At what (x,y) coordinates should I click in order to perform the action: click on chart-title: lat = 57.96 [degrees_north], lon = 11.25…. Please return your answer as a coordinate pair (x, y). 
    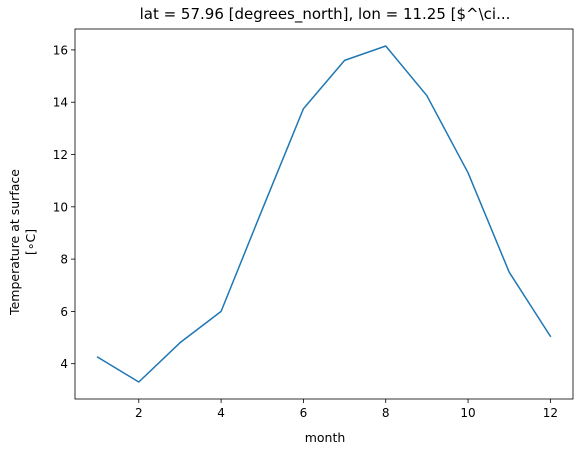
    Looking at the image, I should click on (325, 14).